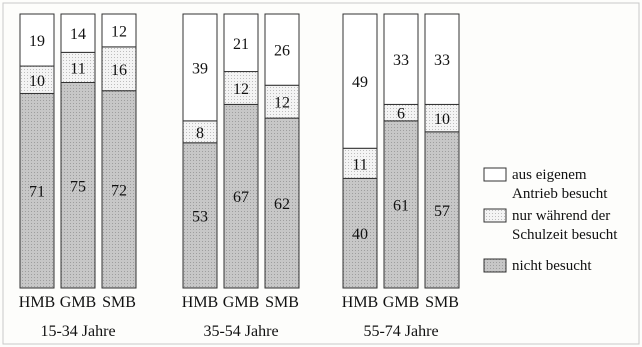 Image resolution: width=642 pixels, height=347 pixels. I want to click on data-label: 14, so click(78, 34).